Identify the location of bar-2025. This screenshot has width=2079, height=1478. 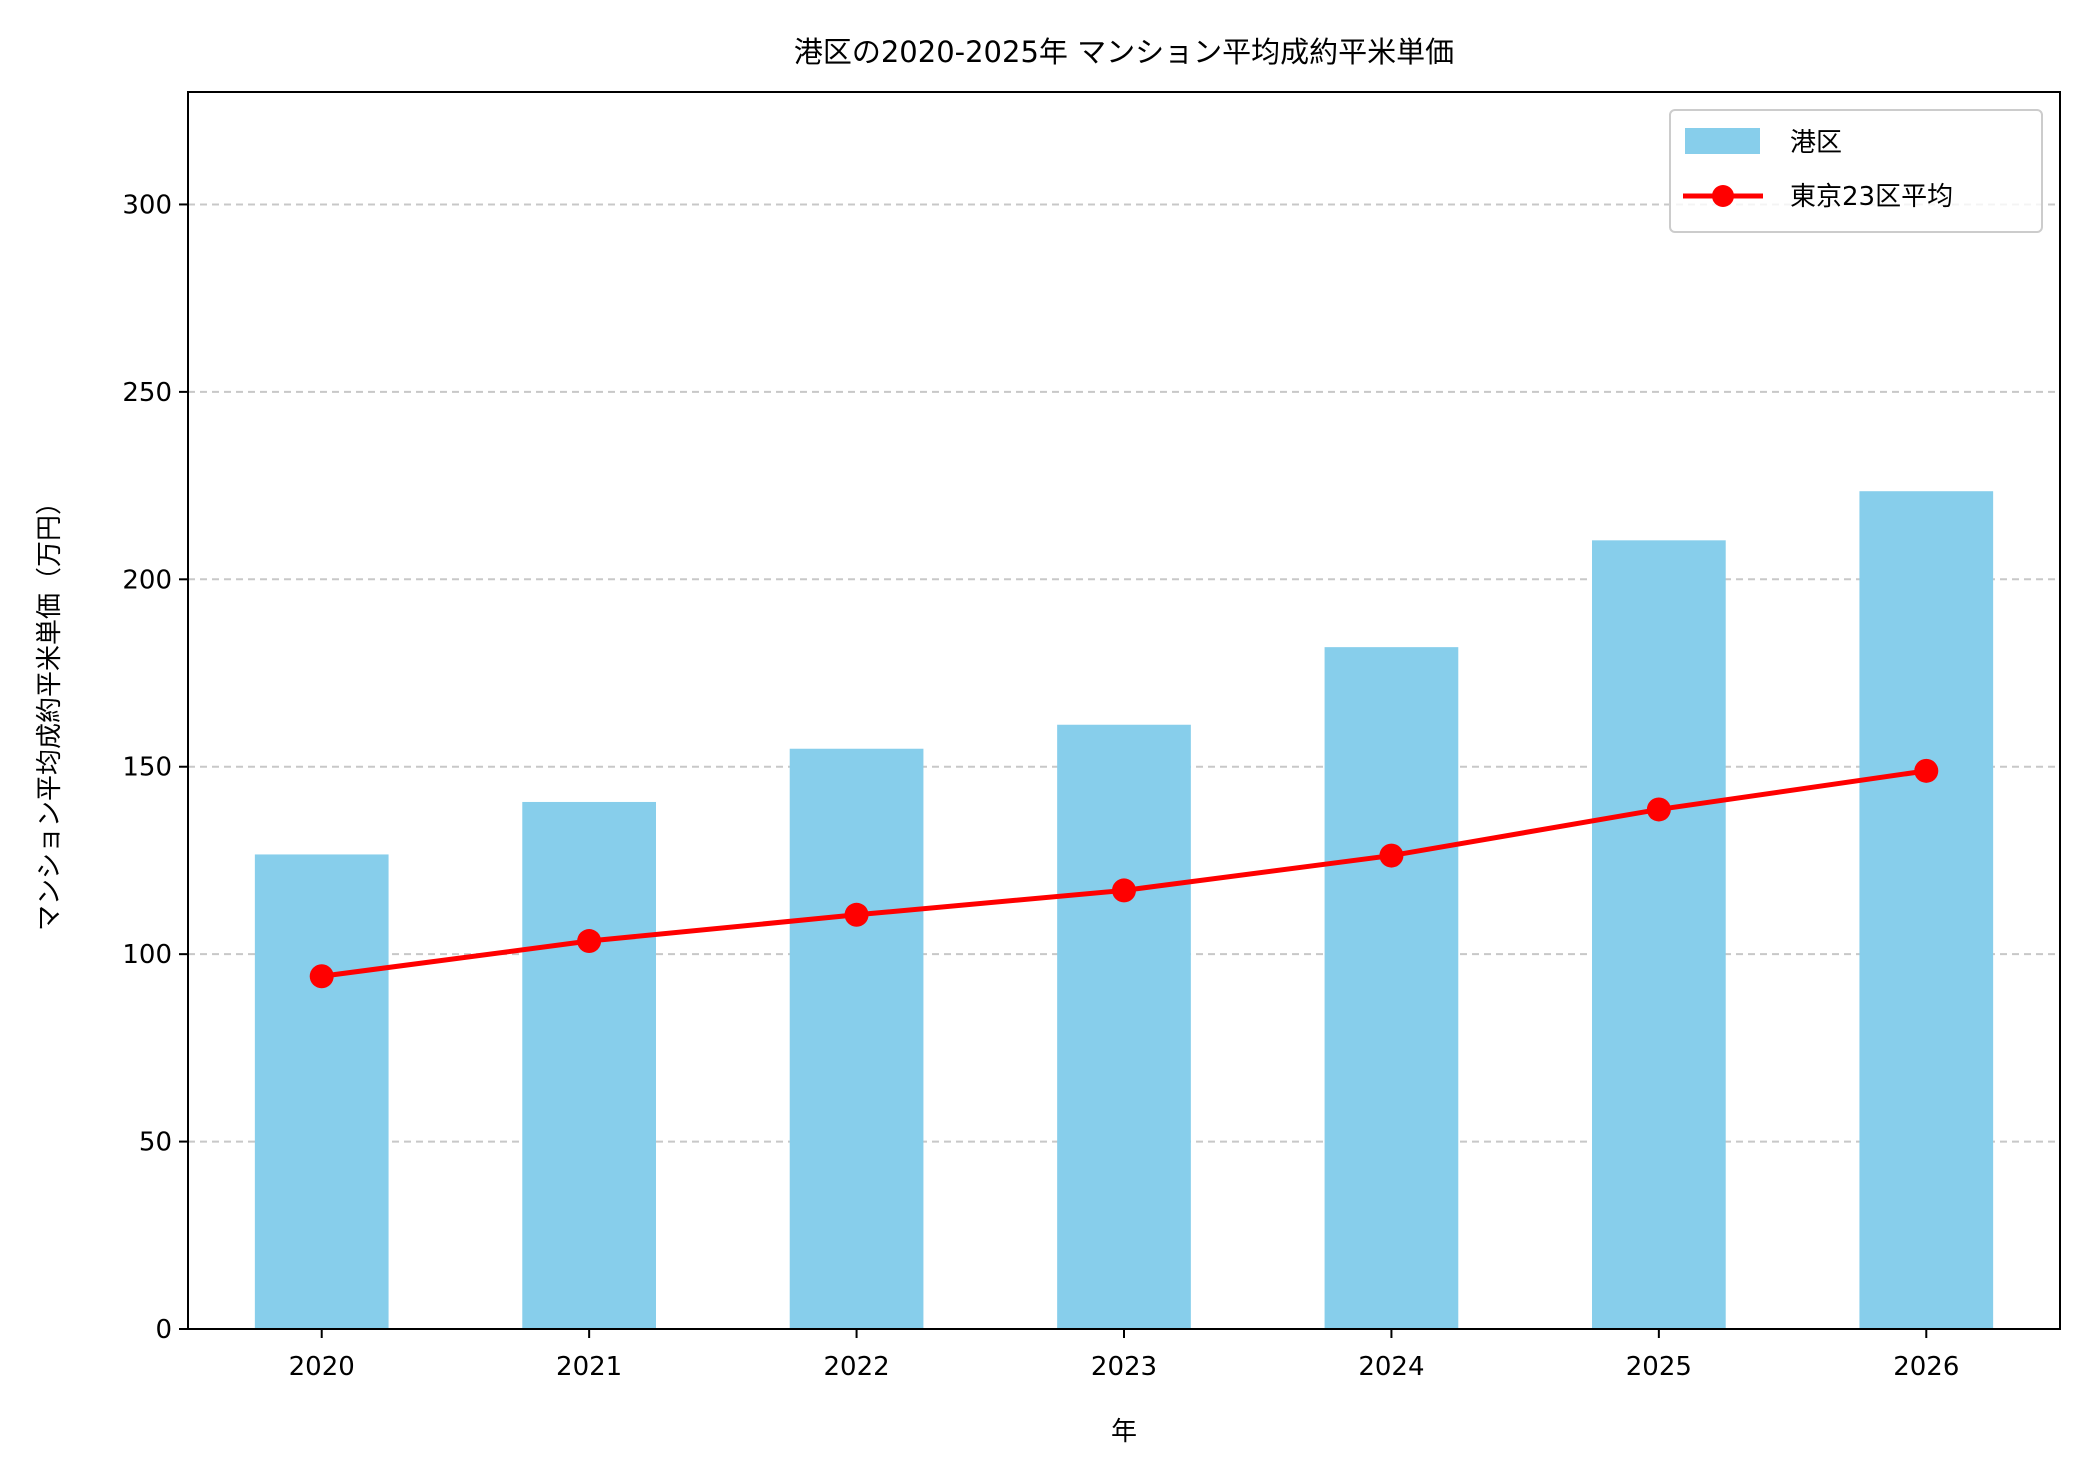
(1659, 934).